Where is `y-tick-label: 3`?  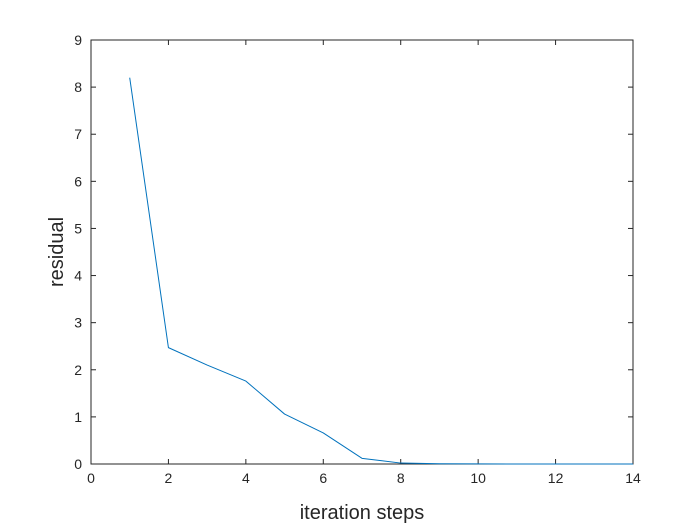 y-tick-label: 3 is located at coordinates (78, 323).